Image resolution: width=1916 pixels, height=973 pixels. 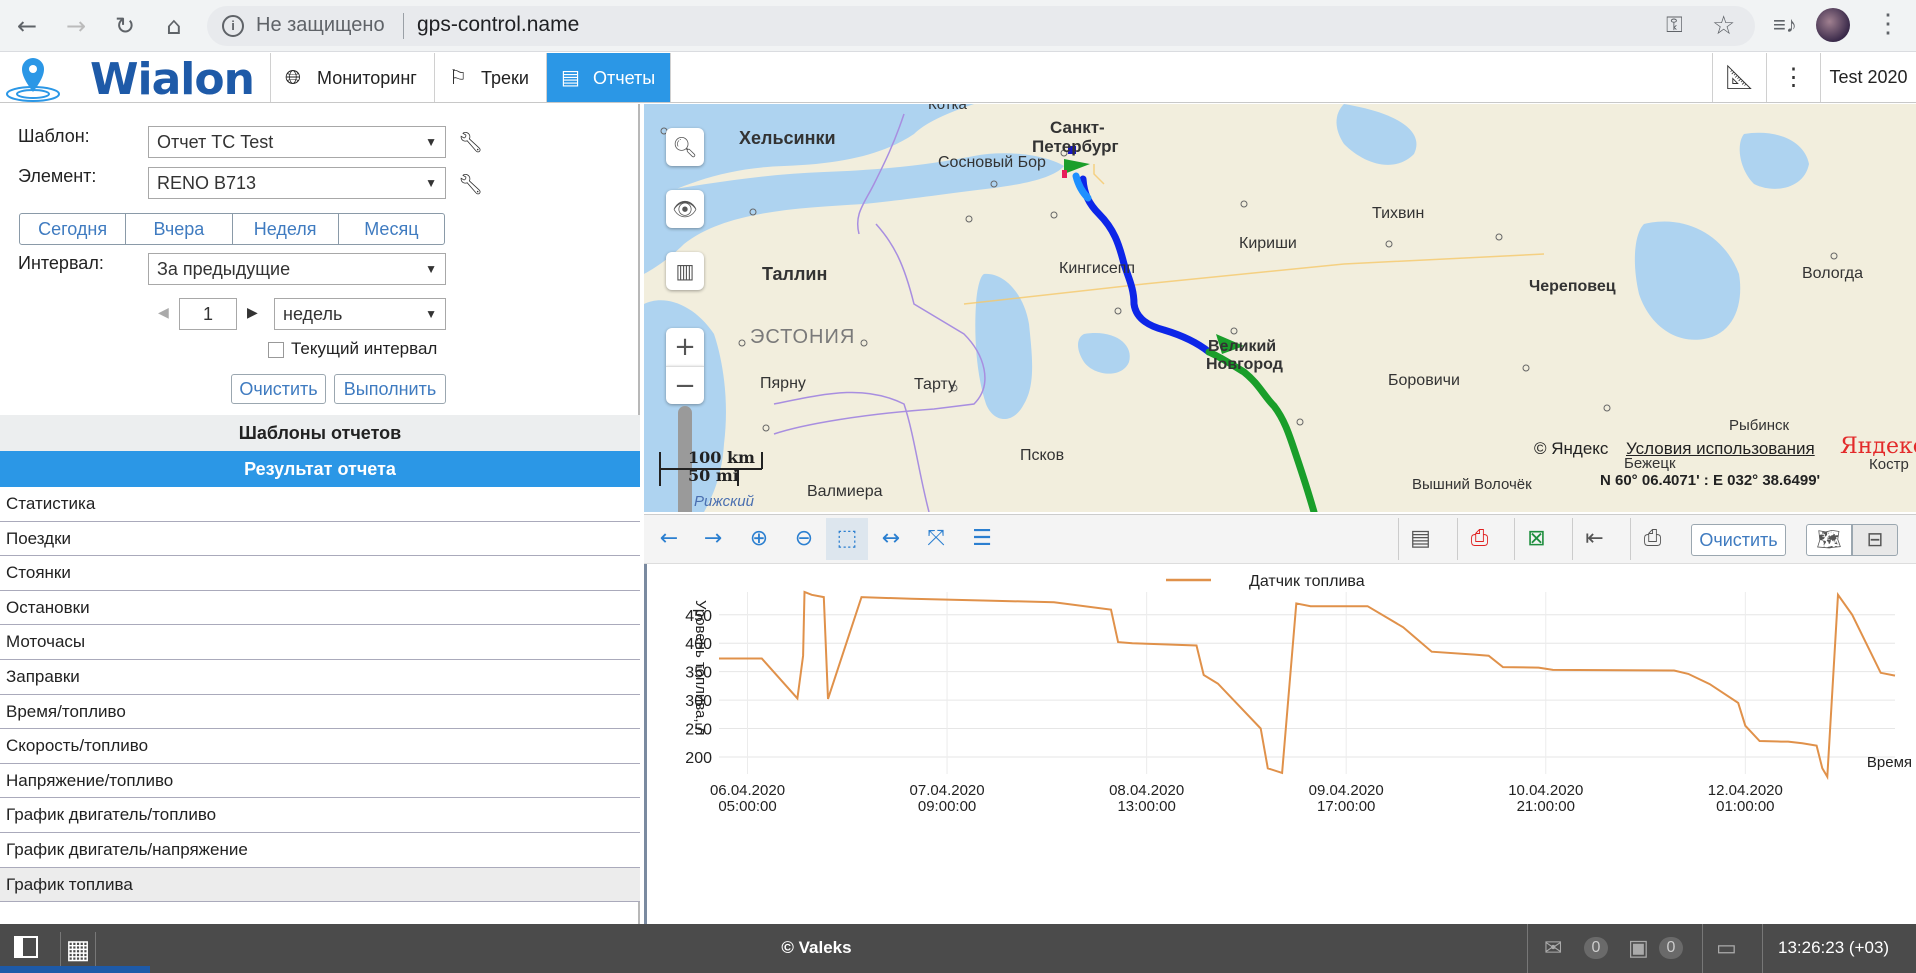 What do you see at coordinates (320, 608) in the screenshot?
I see `result-item-stops: Остановки` at bounding box center [320, 608].